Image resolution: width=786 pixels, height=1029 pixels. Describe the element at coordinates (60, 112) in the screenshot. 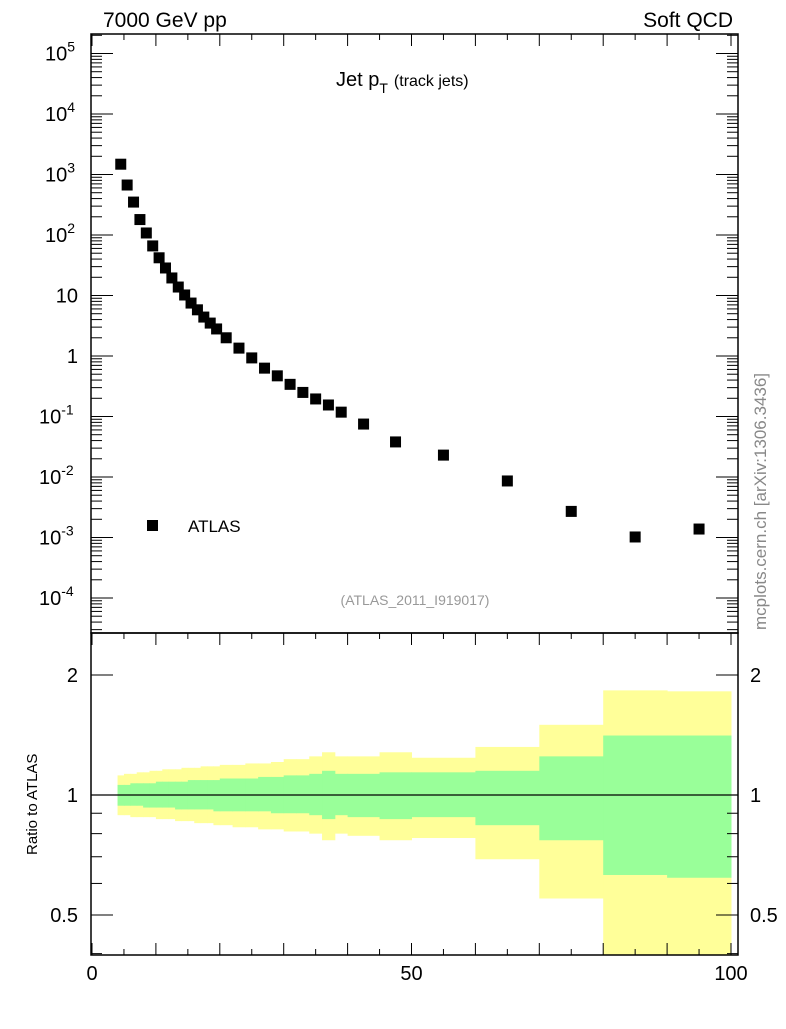

I see `y-tick-label: 10⁴` at that location.